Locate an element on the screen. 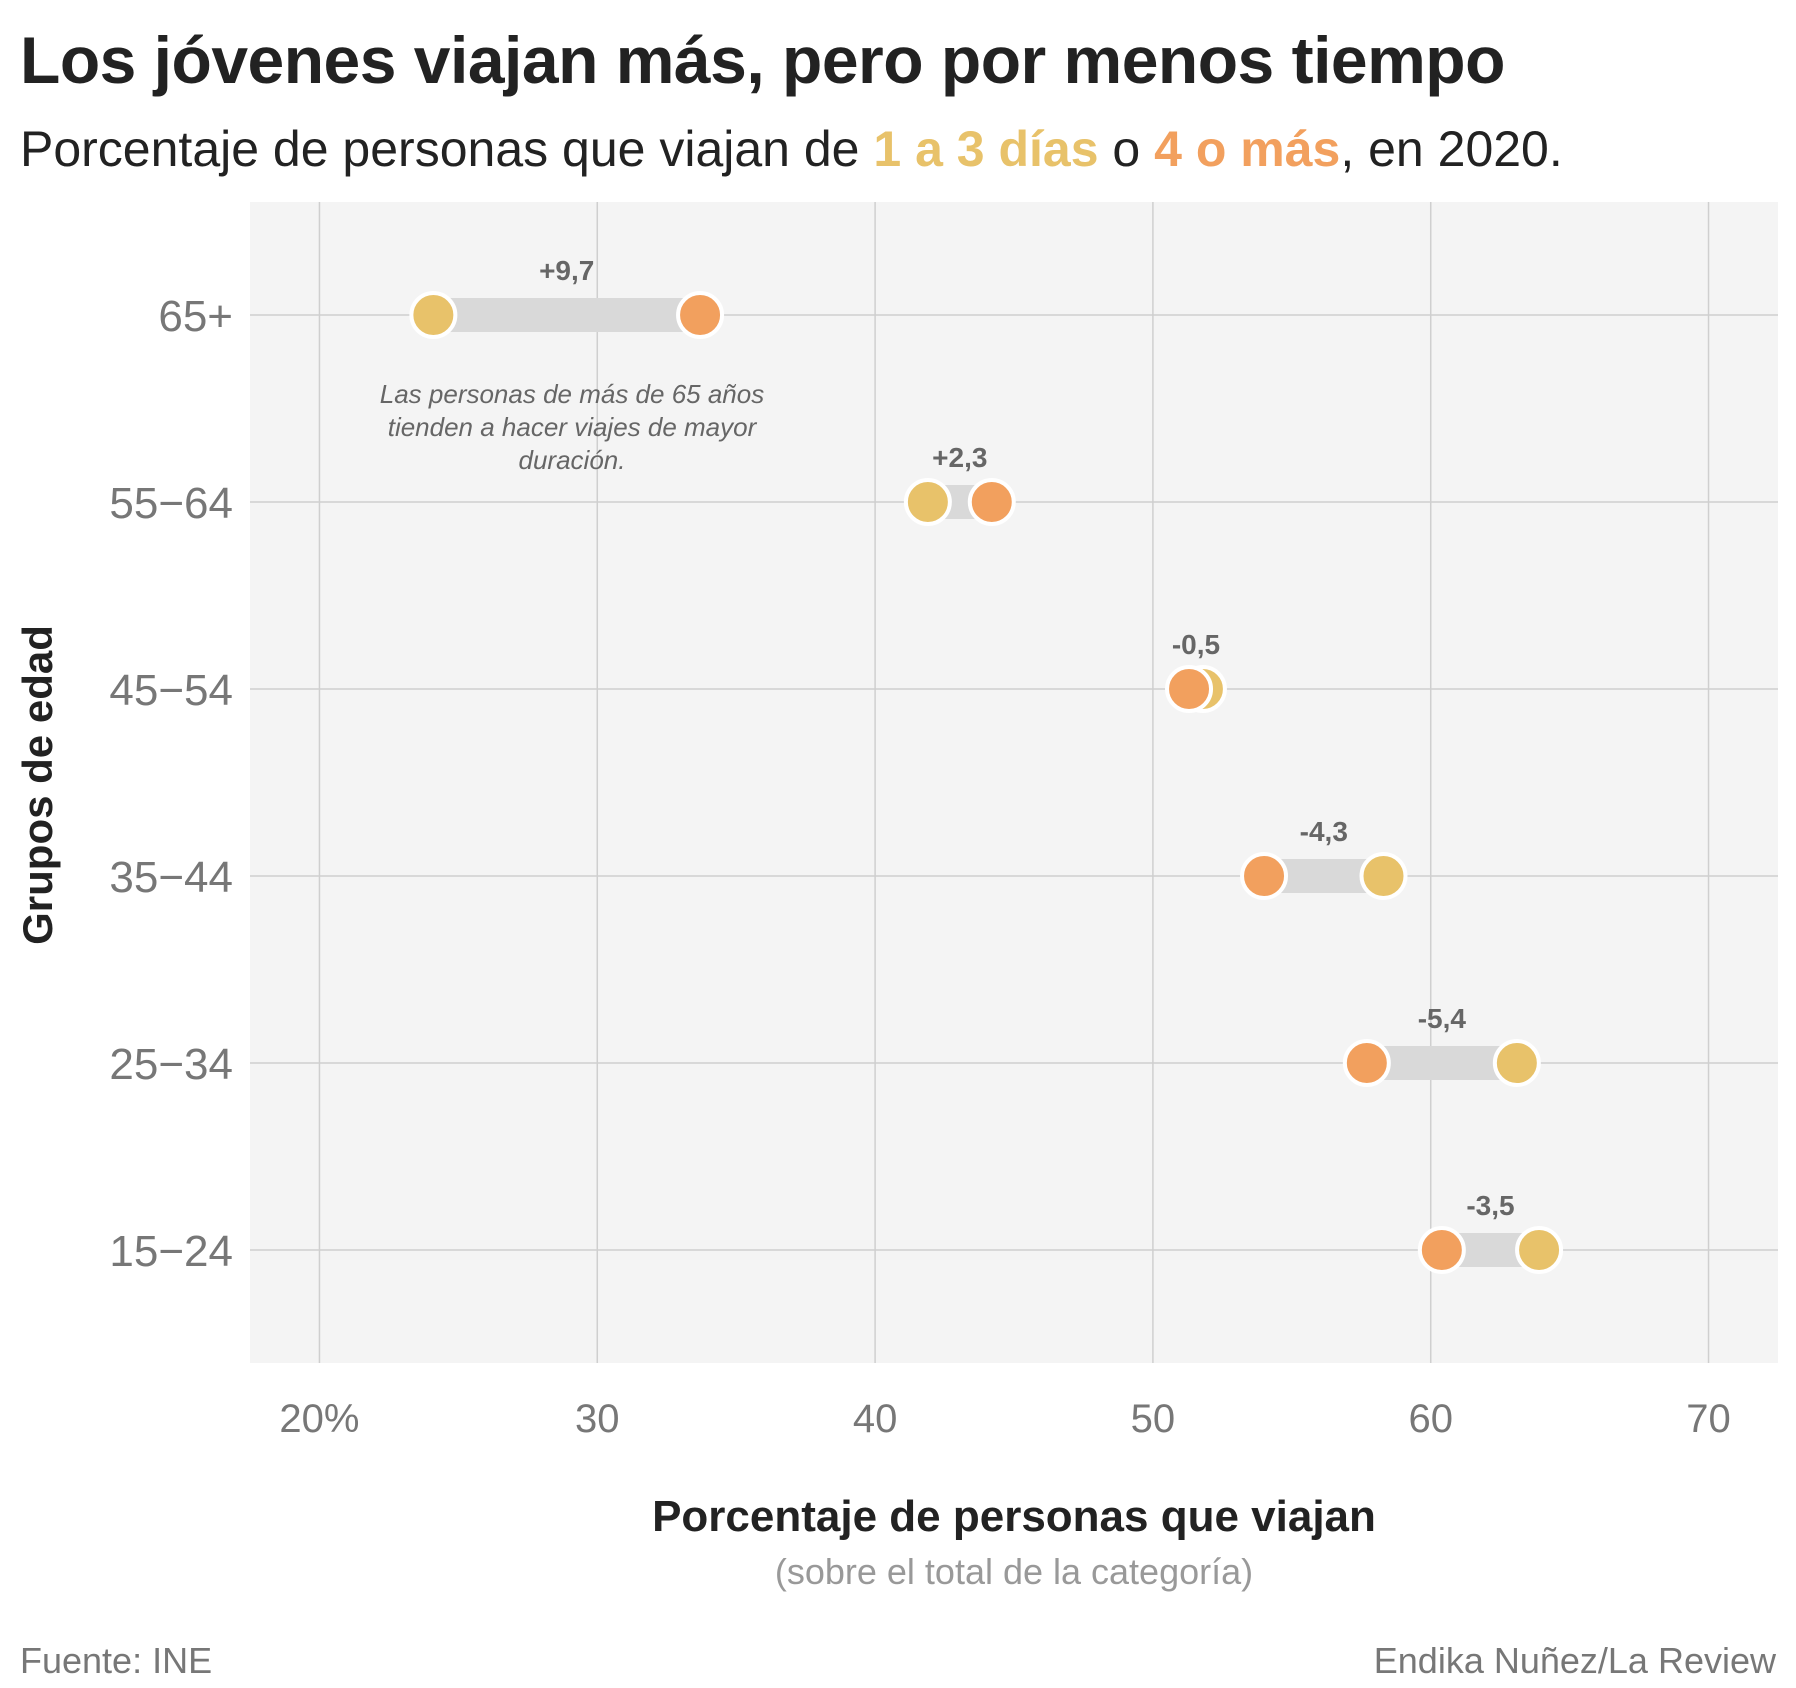  subtitle-suffix: , en 2020. is located at coordinates (1451, 149).